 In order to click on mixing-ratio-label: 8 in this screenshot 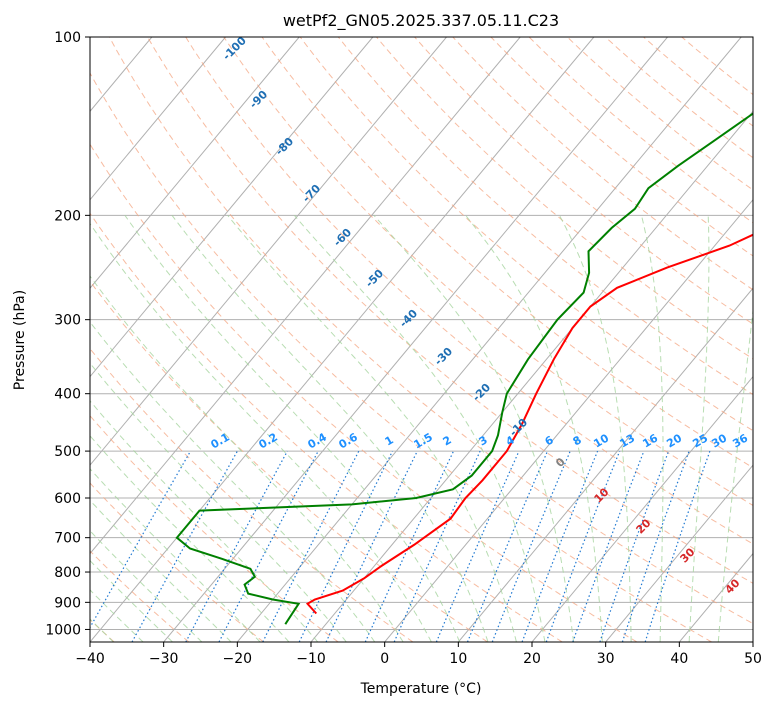, I will do `click(577, 440)`.